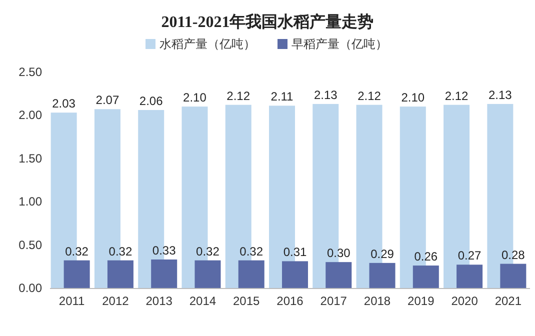 This screenshot has height=336, width=535. What do you see at coordinates (72, 301) in the screenshot?
I see `x-tick-label: 2011` at bounding box center [72, 301].